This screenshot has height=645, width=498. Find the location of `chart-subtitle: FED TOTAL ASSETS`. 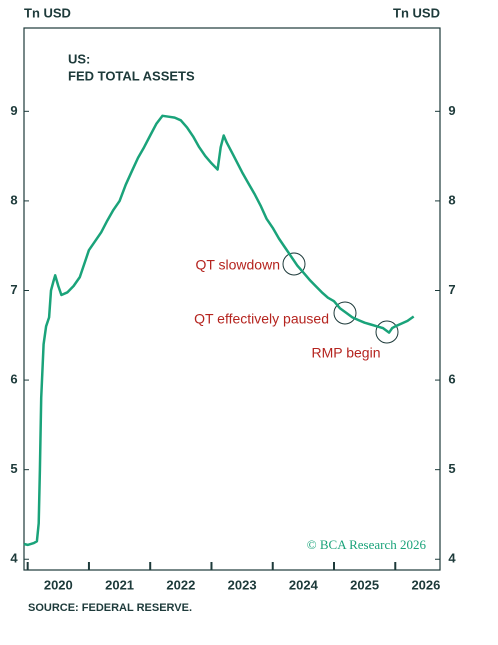

chart-subtitle: FED TOTAL ASSETS is located at coordinates (131, 75).